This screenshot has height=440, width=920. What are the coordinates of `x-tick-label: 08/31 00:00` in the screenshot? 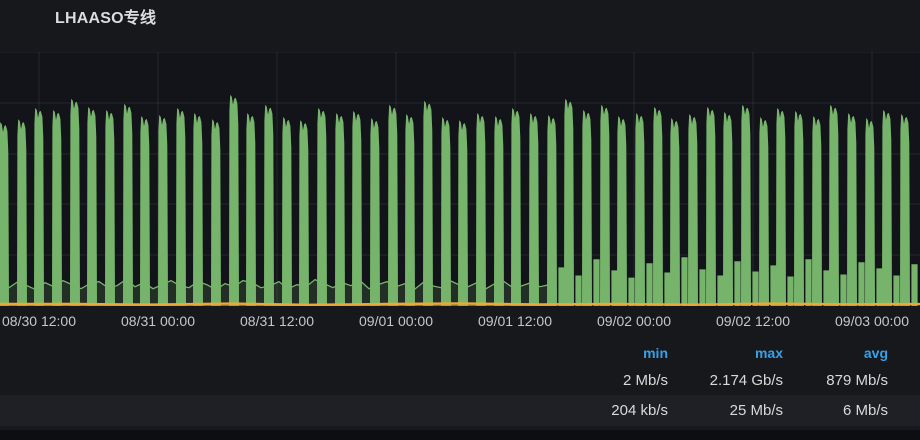 It's located at (158, 321).